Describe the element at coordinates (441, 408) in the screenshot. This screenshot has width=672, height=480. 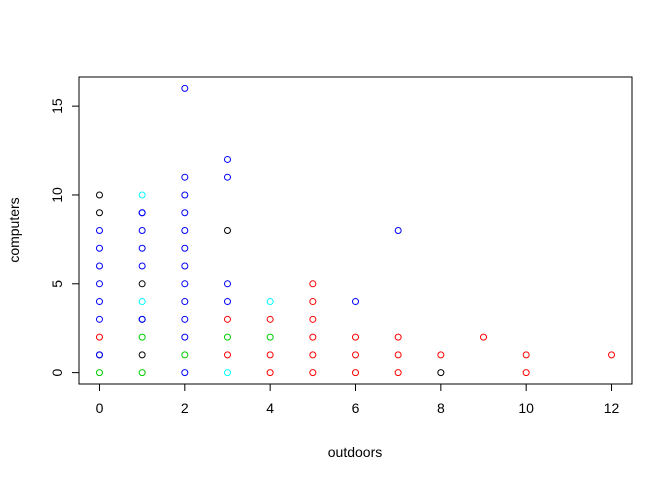
I see `x-tick-label: 8` at that location.